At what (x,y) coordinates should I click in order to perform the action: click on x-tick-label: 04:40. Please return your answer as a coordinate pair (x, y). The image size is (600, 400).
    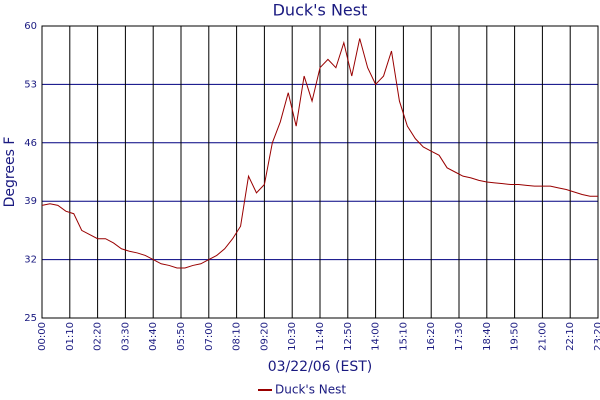
    Looking at the image, I should click on (153, 336).